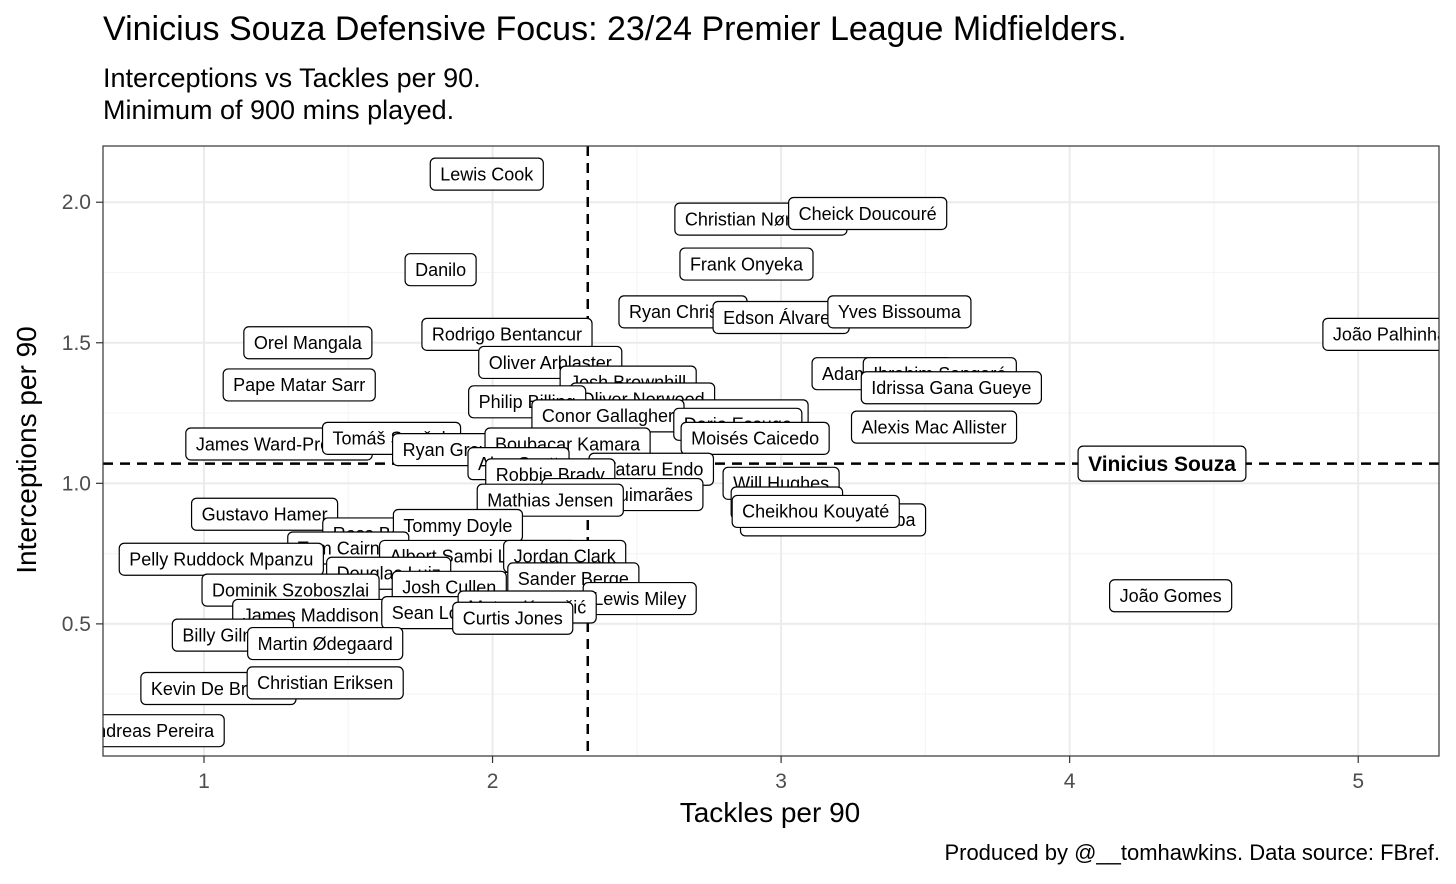 The image size is (1456, 884). I want to click on svg-text: João Gomes, so click(1171, 596).